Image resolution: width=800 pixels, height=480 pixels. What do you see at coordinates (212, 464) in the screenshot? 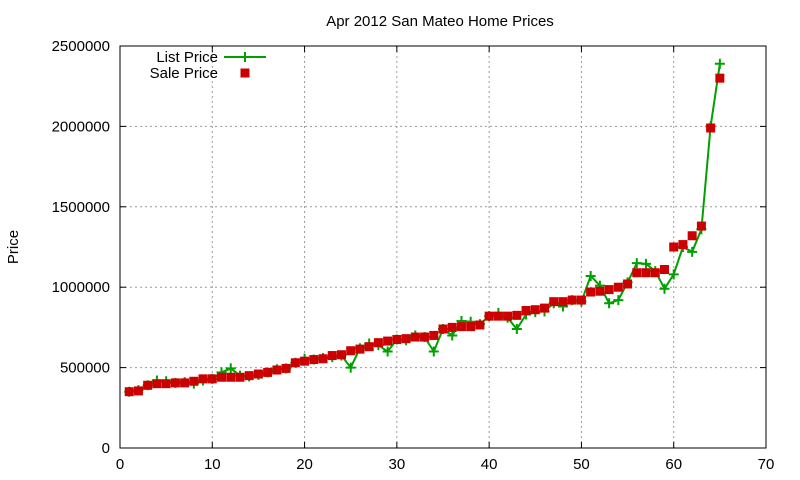
I see `x-tick-label: 10` at bounding box center [212, 464].